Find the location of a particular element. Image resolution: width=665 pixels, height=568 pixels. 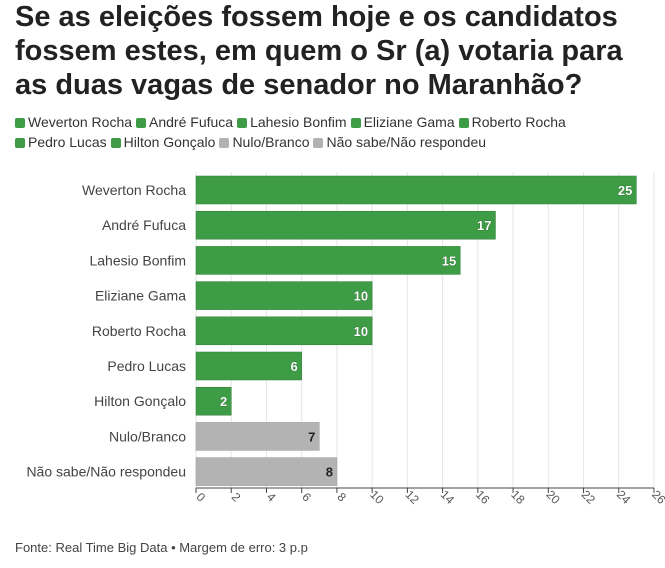

value-label: 15 is located at coordinates (449, 260).